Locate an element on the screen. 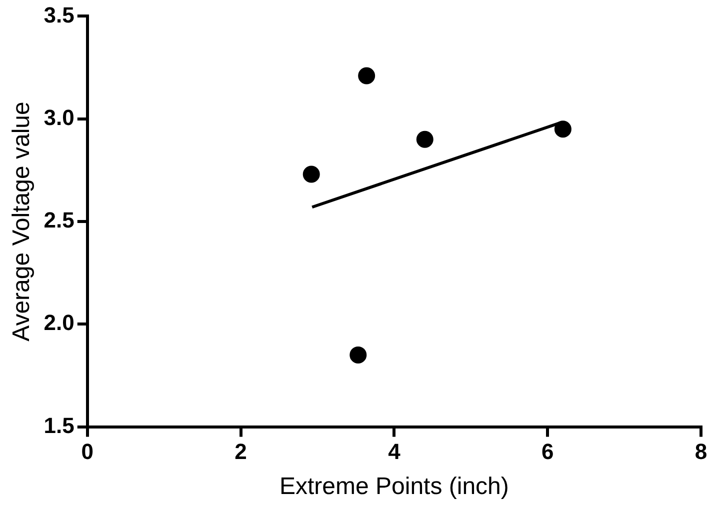 The image size is (711, 510). x-tick-label: 2 is located at coordinates (240, 451).